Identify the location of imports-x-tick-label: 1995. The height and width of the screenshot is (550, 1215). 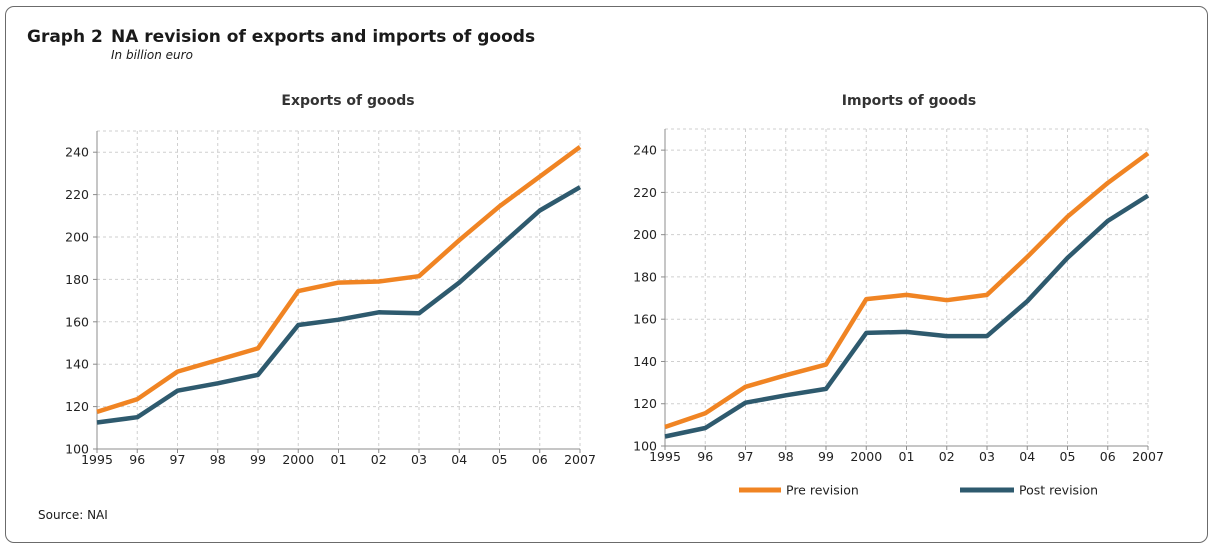
(665, 456).